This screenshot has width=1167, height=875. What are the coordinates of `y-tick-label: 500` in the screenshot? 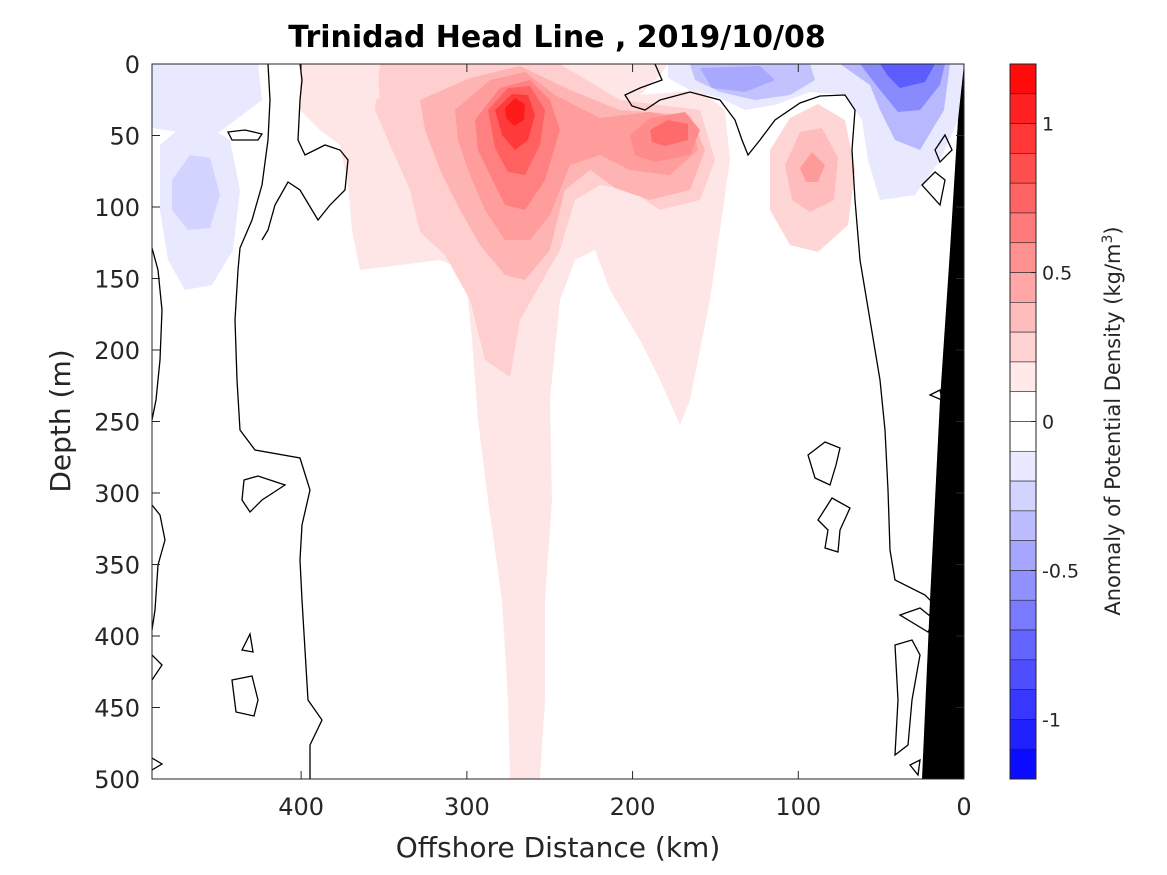 It's located at (117, 780).